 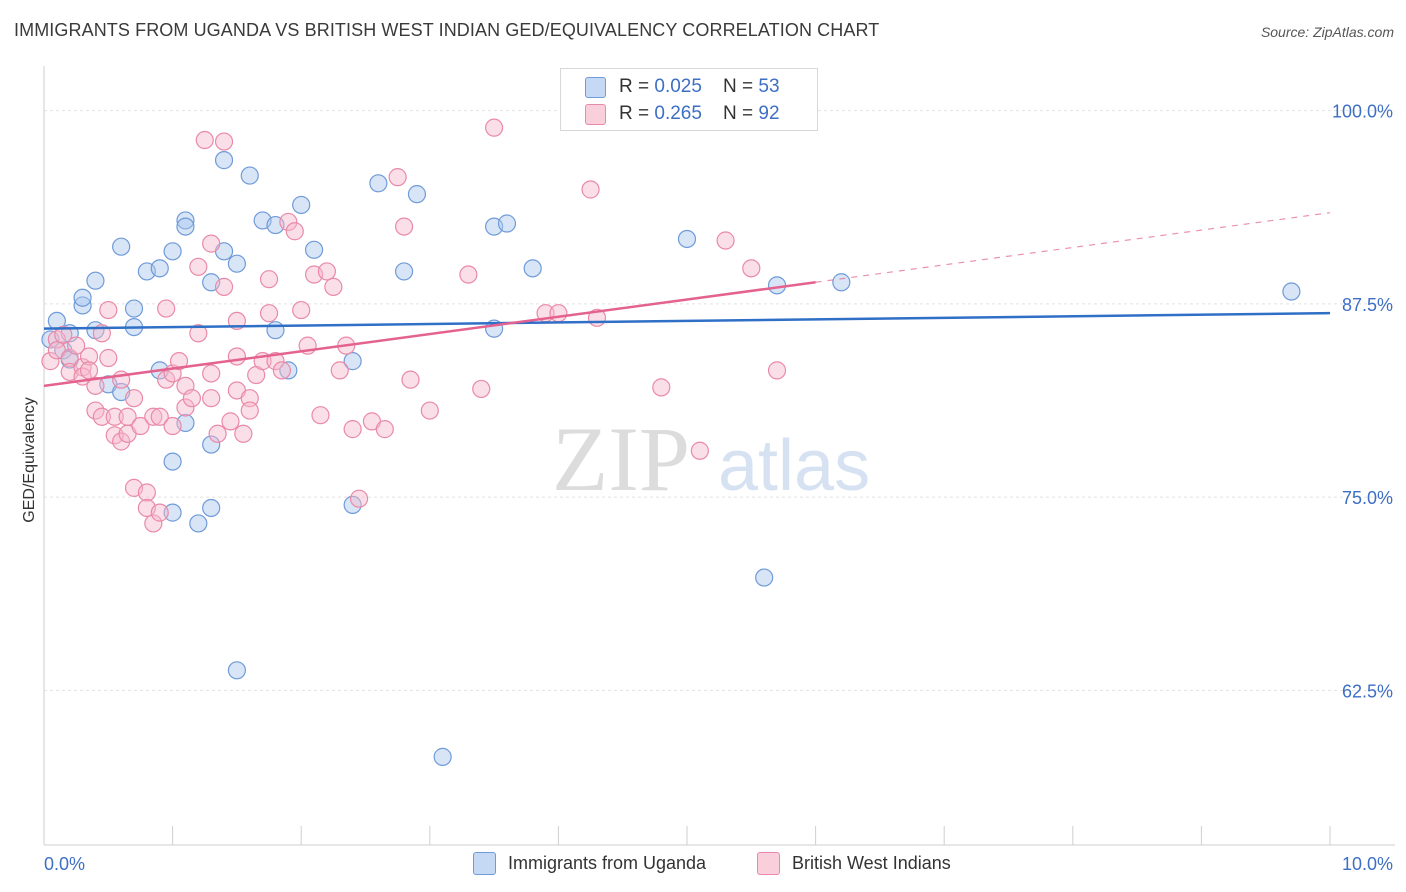 I want to click on y-tick-label: 100.0%, so click(x=1362, y=112).